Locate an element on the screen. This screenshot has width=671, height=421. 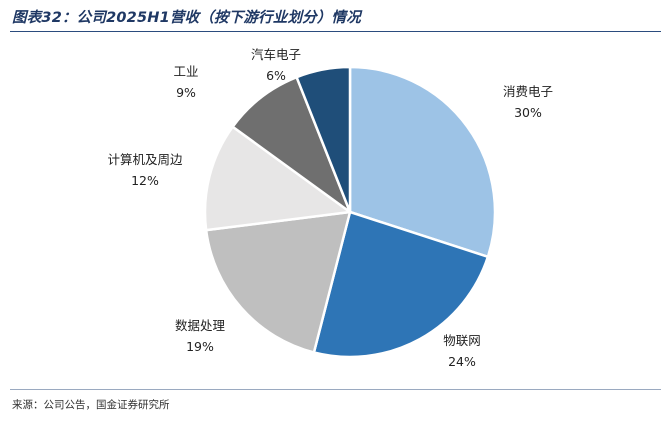
slice-category-label: 汽车电子 is located at coordinates (276, 54).